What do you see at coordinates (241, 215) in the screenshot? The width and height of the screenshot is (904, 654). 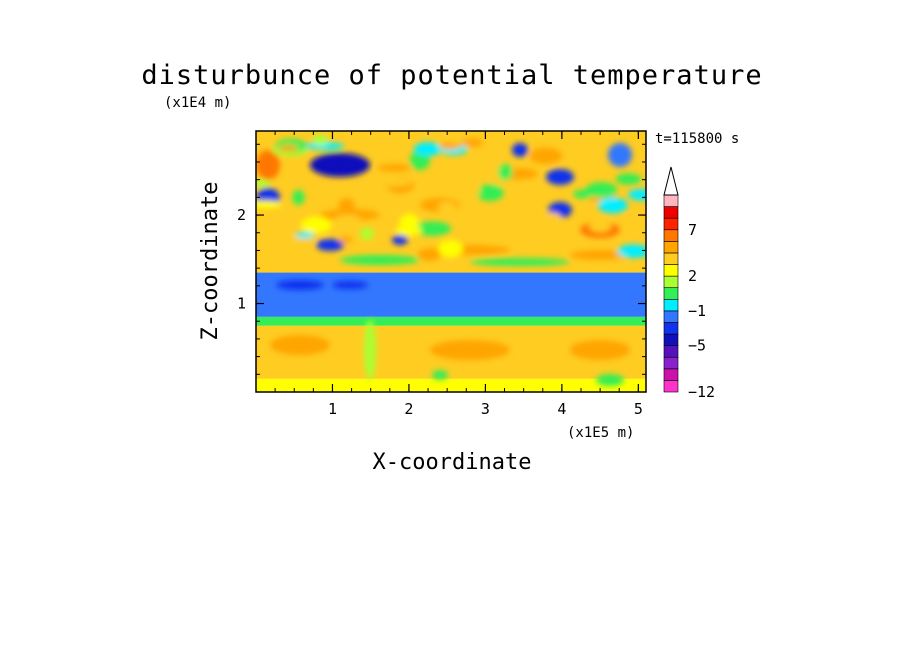 I see `y-tick-label: 2` at bounding box center [241, 215].